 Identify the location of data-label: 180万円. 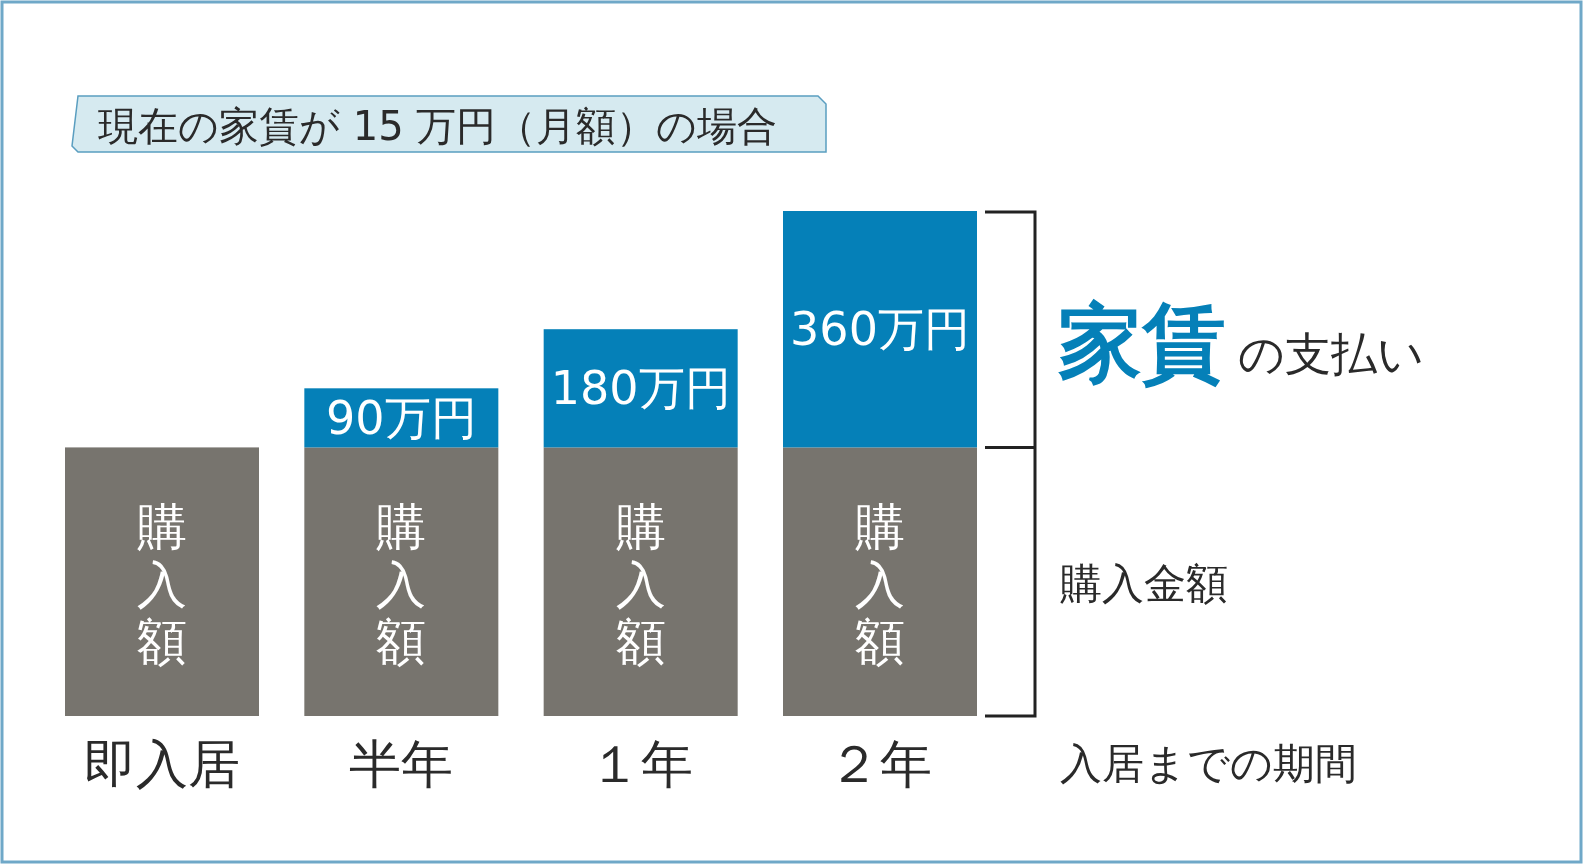
(640, 388).